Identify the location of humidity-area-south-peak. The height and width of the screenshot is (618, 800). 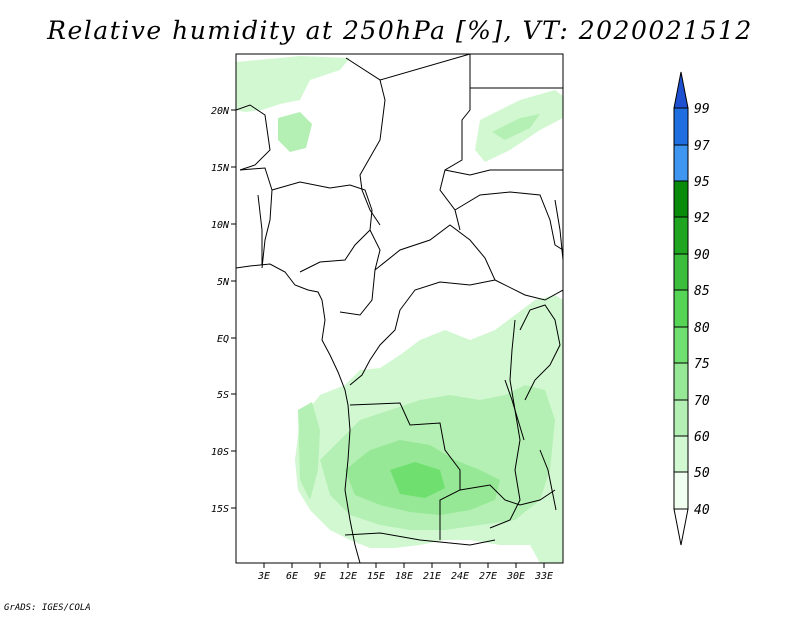
(417, 480).